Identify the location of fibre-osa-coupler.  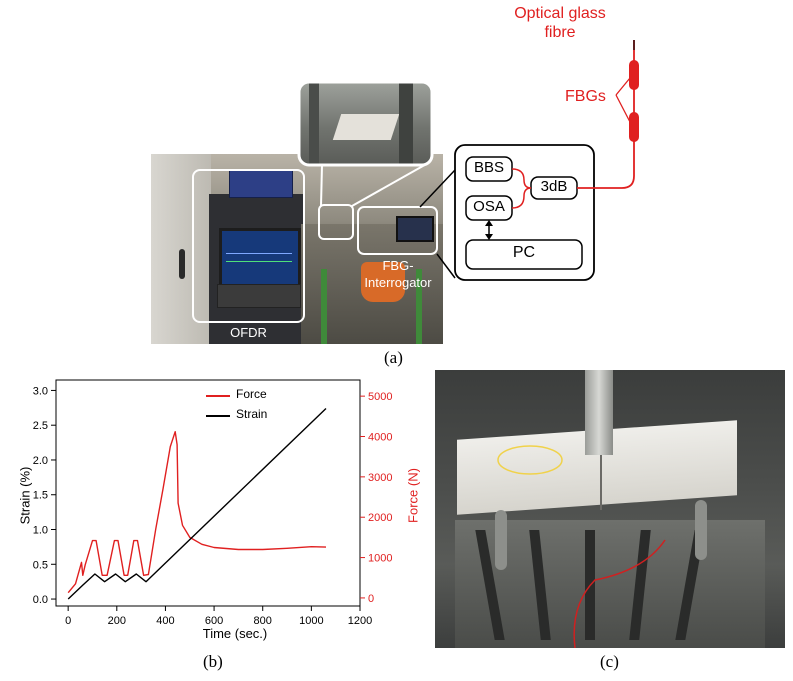
(521, 198).